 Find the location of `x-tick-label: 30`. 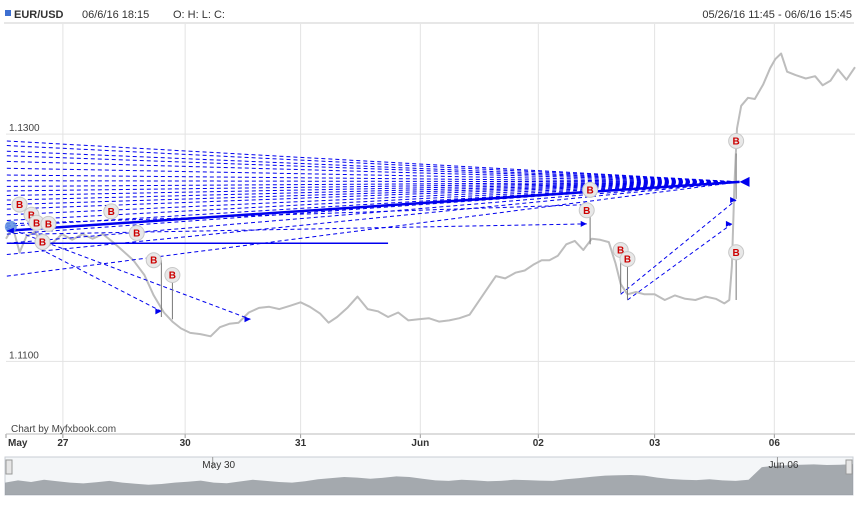

x-tick-label: 30 is located at coordinates (186, 443).